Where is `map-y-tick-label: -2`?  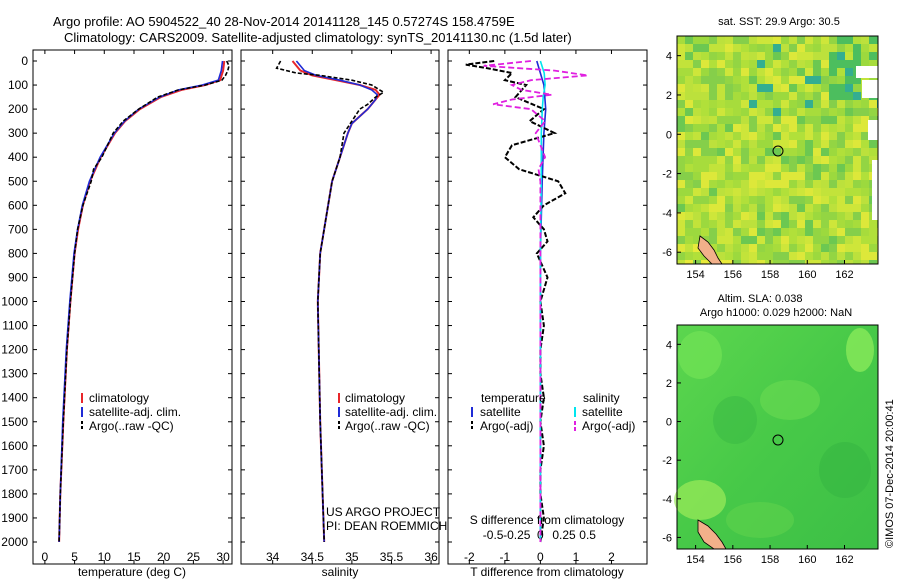 map-y-tick-label: -2 is located at coordinates (667, 175).